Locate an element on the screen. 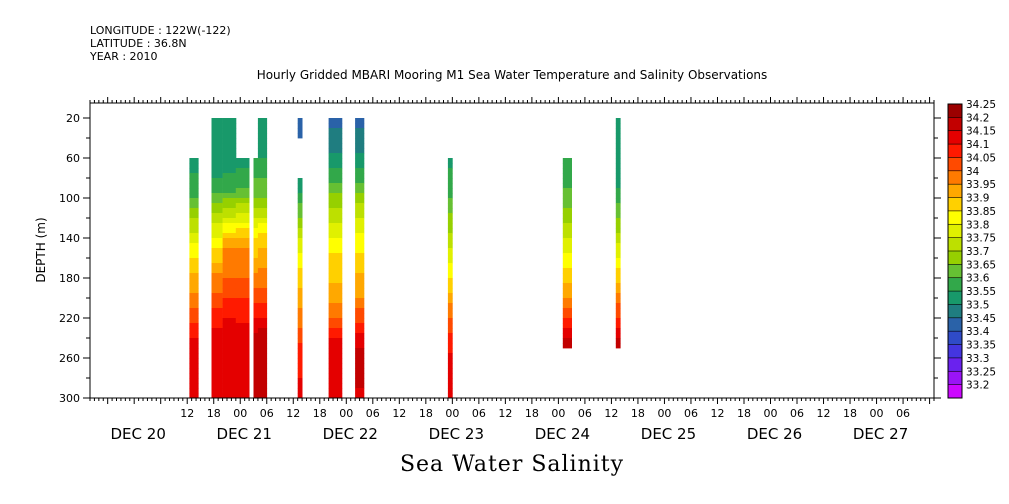 The image size is (1009, 504). colorbar-label: 33.35 is located at coordinates (981, 346).